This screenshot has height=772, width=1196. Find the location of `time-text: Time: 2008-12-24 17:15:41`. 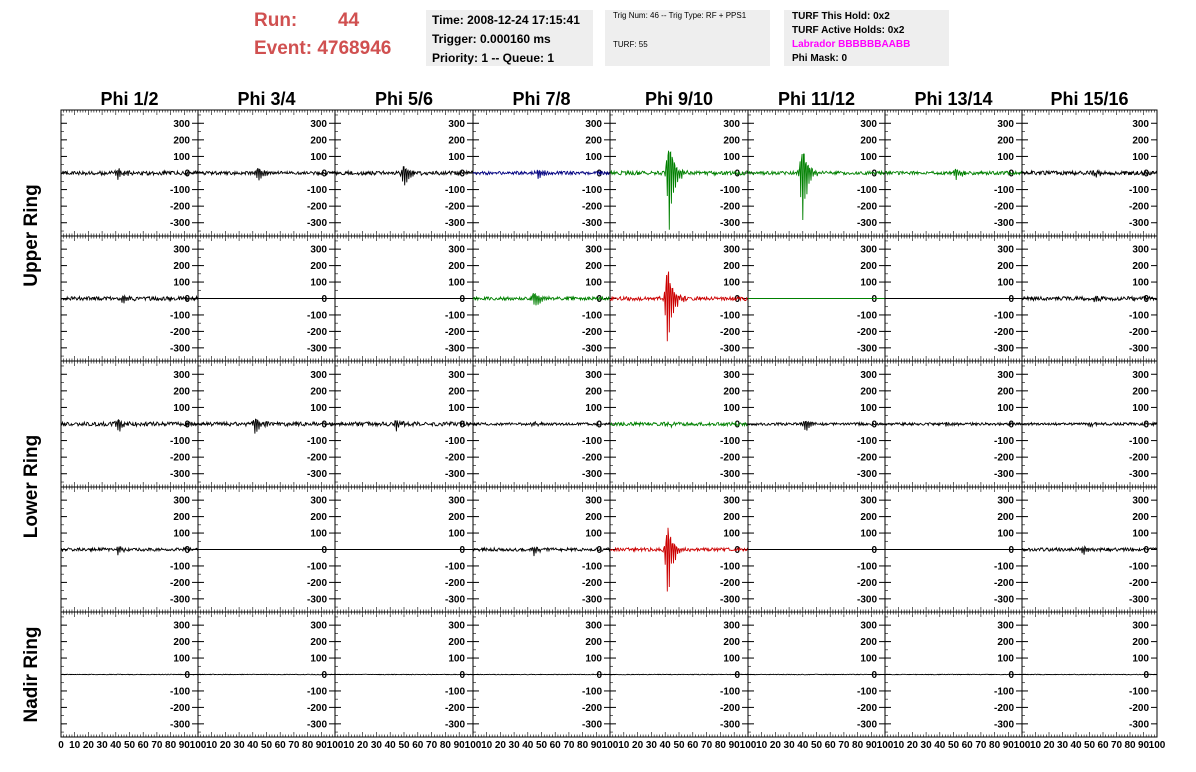

time-text: Time: 2008-12-24 17:15:41 is located at coordinates (506, 20).